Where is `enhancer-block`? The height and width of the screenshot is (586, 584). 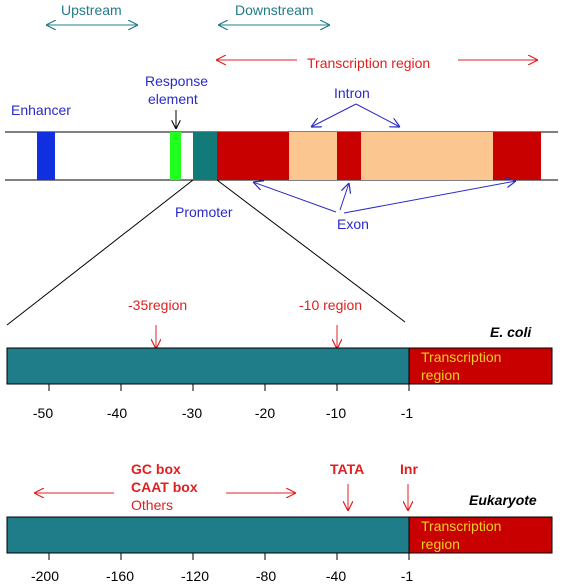
enhancer-block is located at coordinates (46, 156).